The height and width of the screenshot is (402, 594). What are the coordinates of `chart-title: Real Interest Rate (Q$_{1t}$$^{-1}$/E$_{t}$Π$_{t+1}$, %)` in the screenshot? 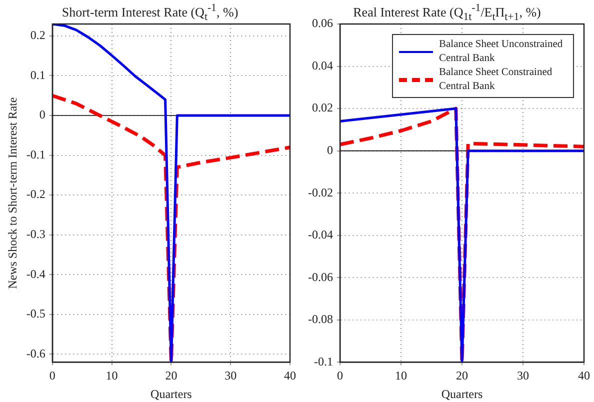 It's located at (447, 12).